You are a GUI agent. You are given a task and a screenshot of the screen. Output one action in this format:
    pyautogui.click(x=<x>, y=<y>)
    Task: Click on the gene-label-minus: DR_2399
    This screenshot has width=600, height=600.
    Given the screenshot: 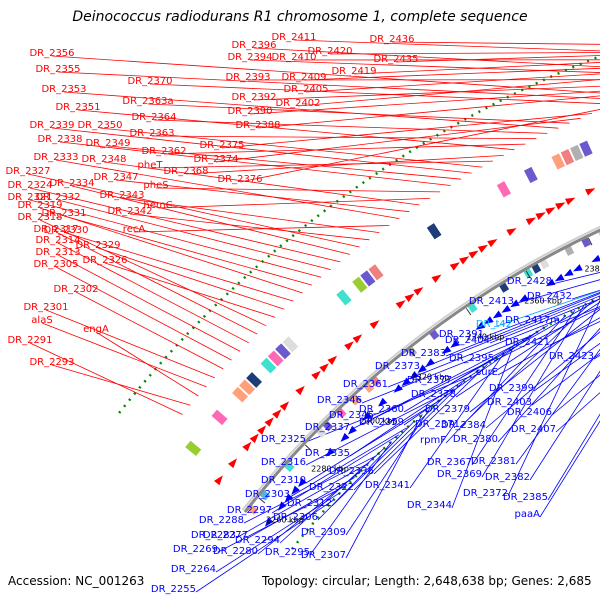 What is the action you would take?
    pyautogui.click(x=511, y=388)
    